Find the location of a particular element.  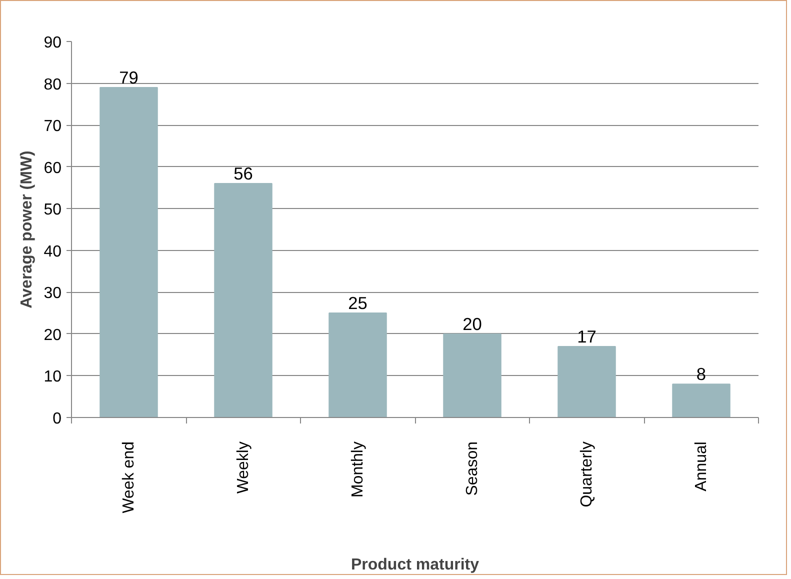

y-tick-label: 50 is located at coordinates (53, 210).